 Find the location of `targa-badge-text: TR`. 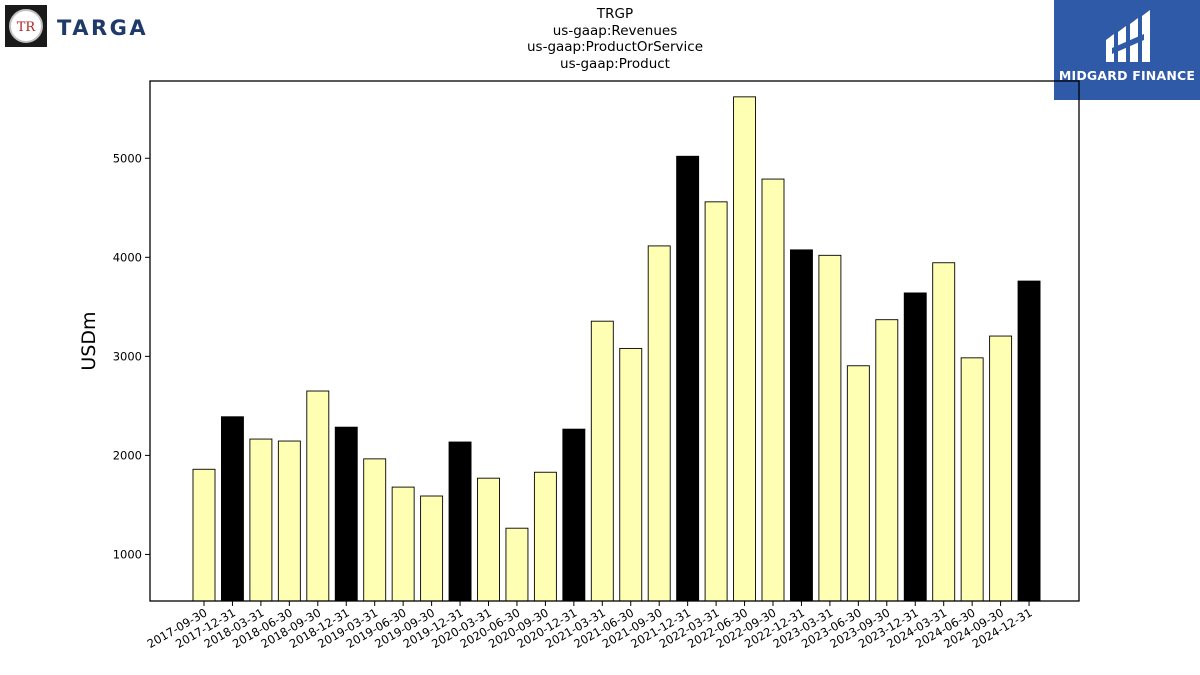

targa-badge-text: TR is located at coordinates (27, 27).